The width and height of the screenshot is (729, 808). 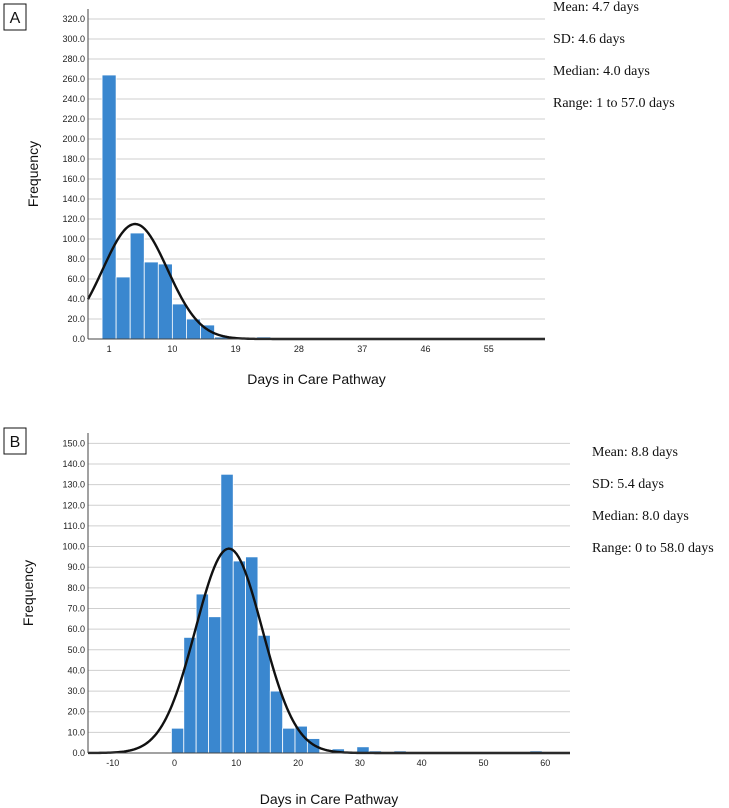 I want to click on panel-b-ytick-label: 50.0, so click(x=76, y=650).